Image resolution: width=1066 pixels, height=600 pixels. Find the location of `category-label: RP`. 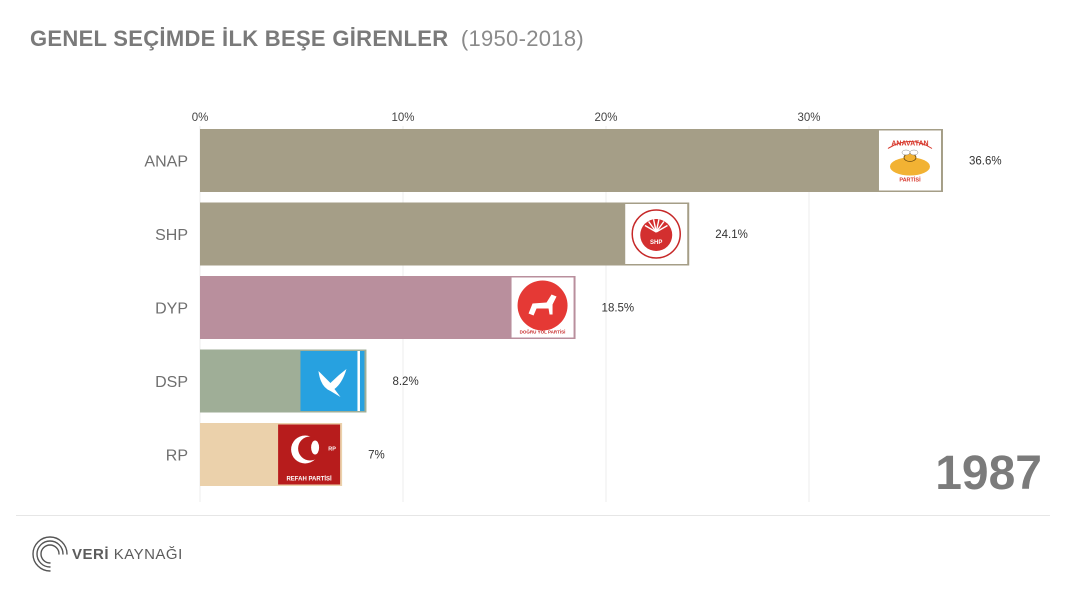

category-label: RP is located at coordinates (177, 456).